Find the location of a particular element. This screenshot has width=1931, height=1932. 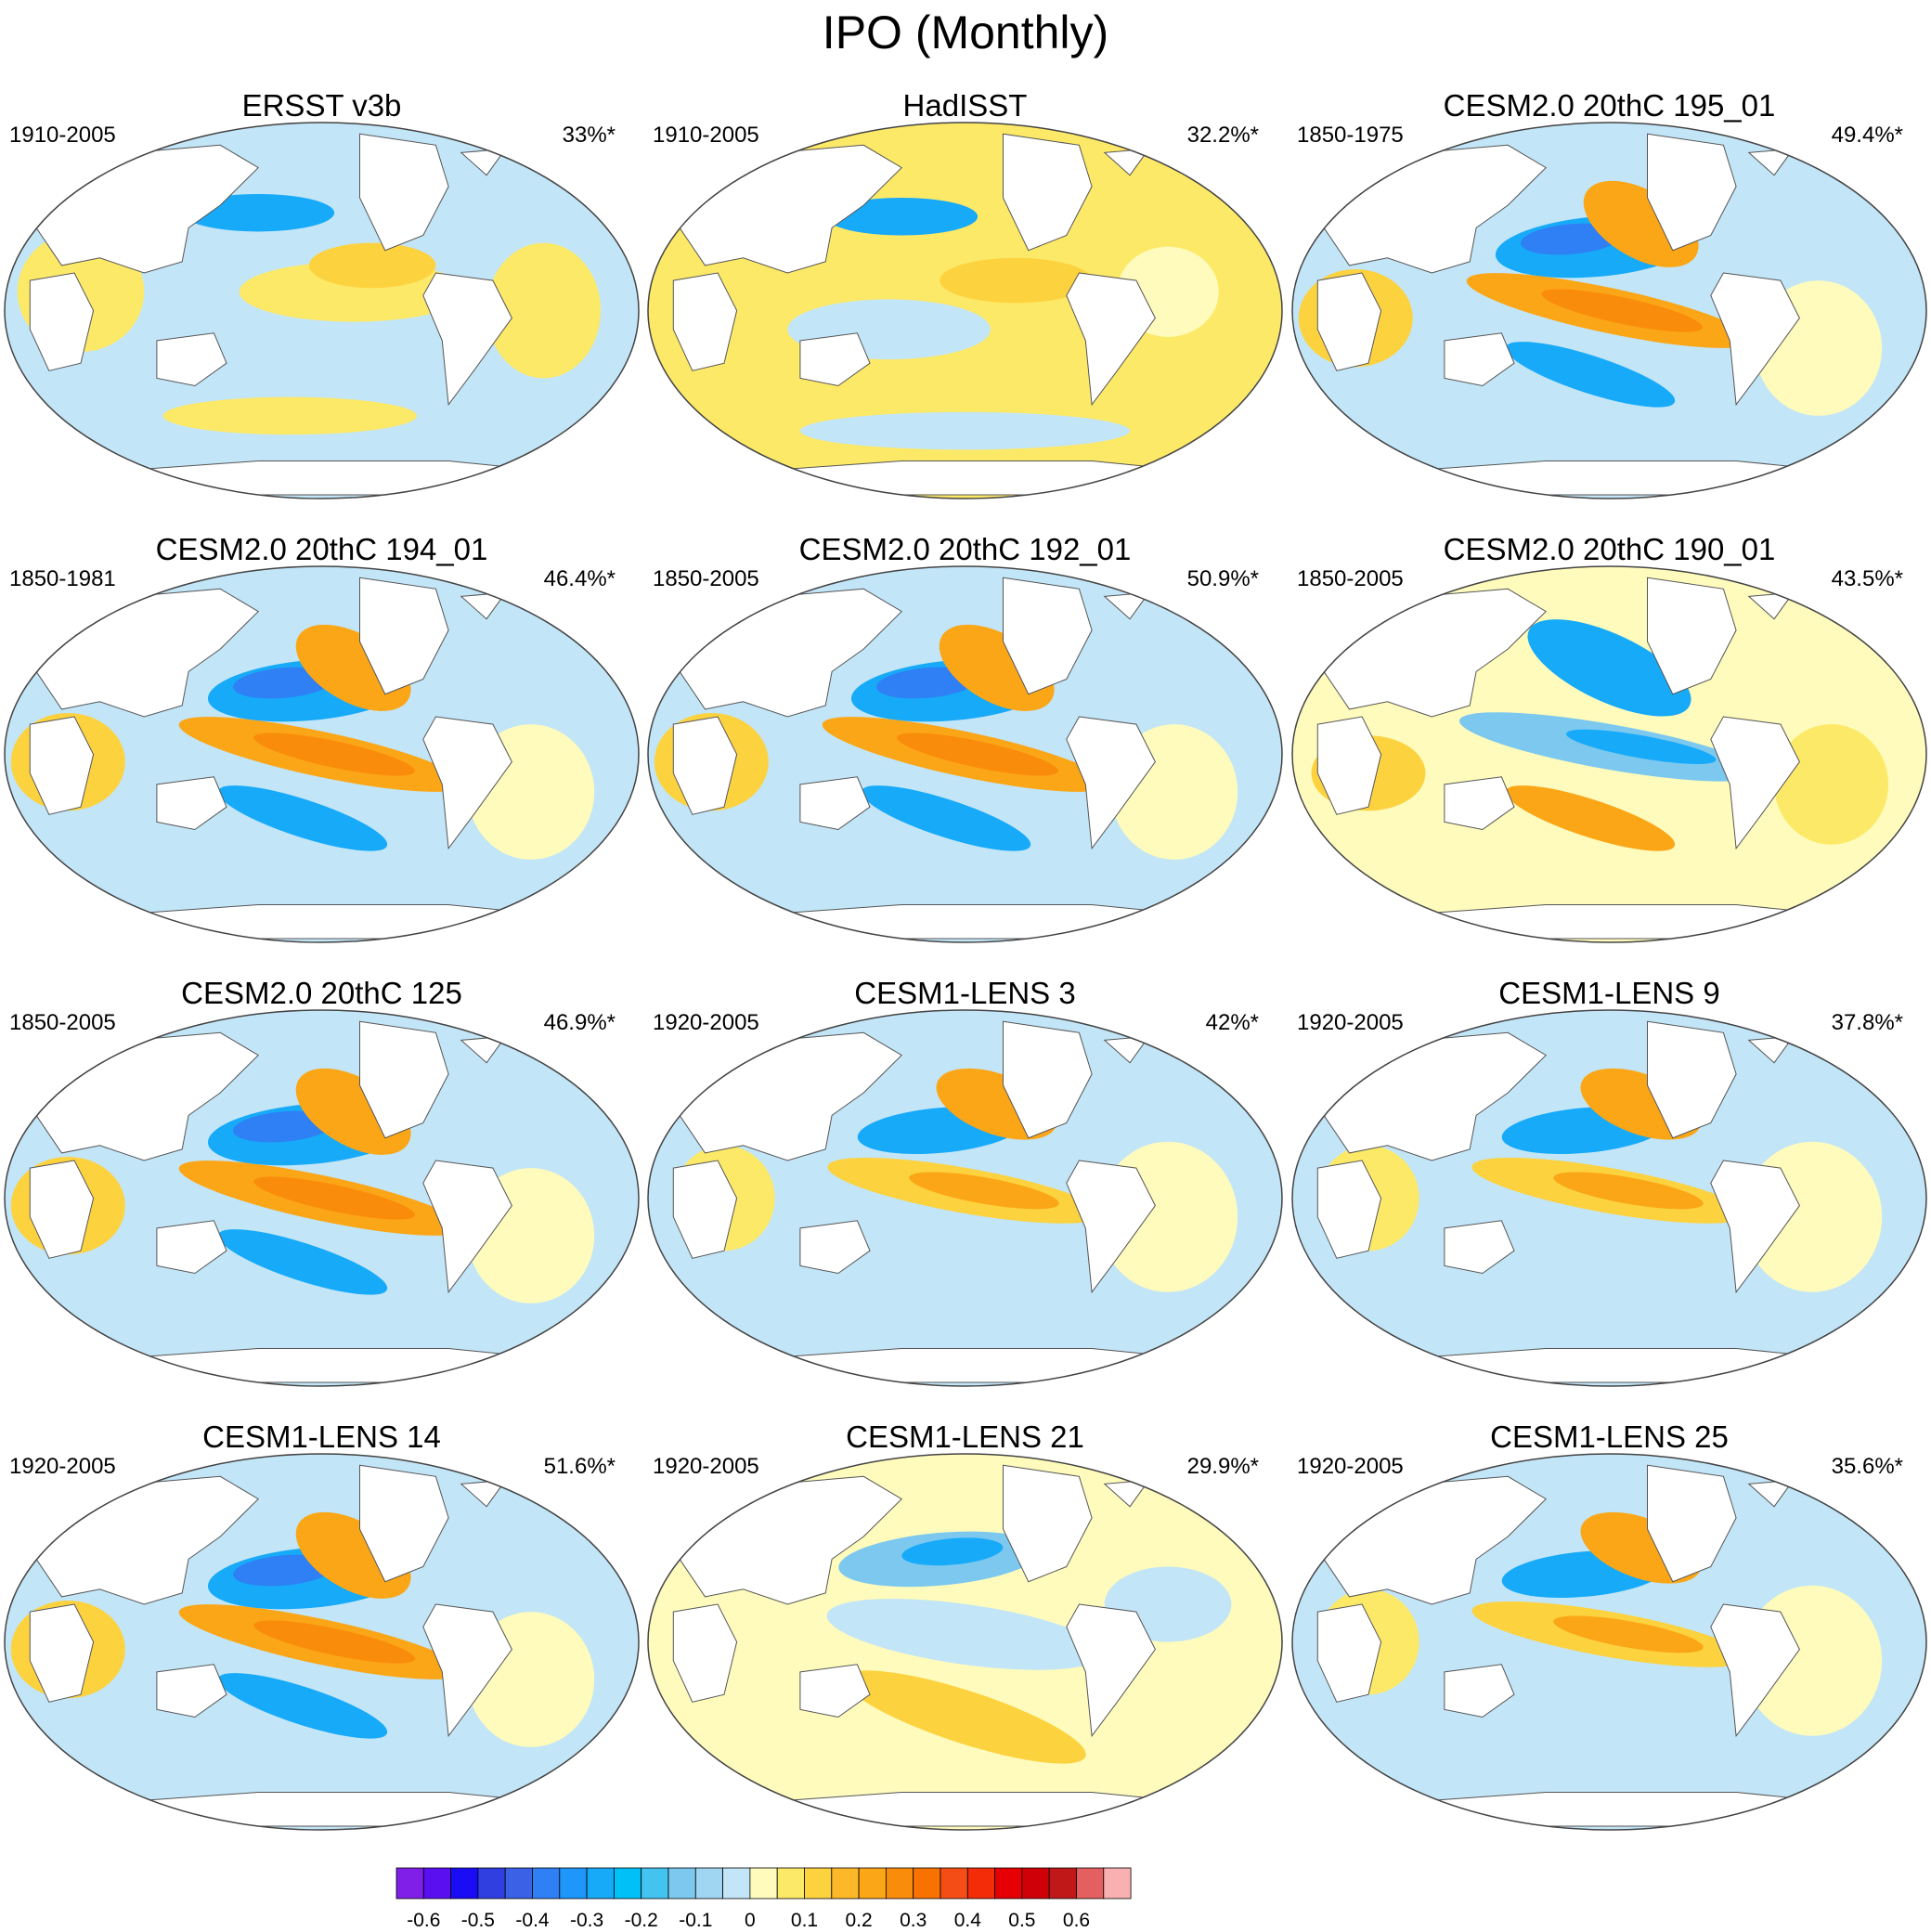

panel-title: CESM2.0 20thC 190_01 is located at coordinates (1609, 549).